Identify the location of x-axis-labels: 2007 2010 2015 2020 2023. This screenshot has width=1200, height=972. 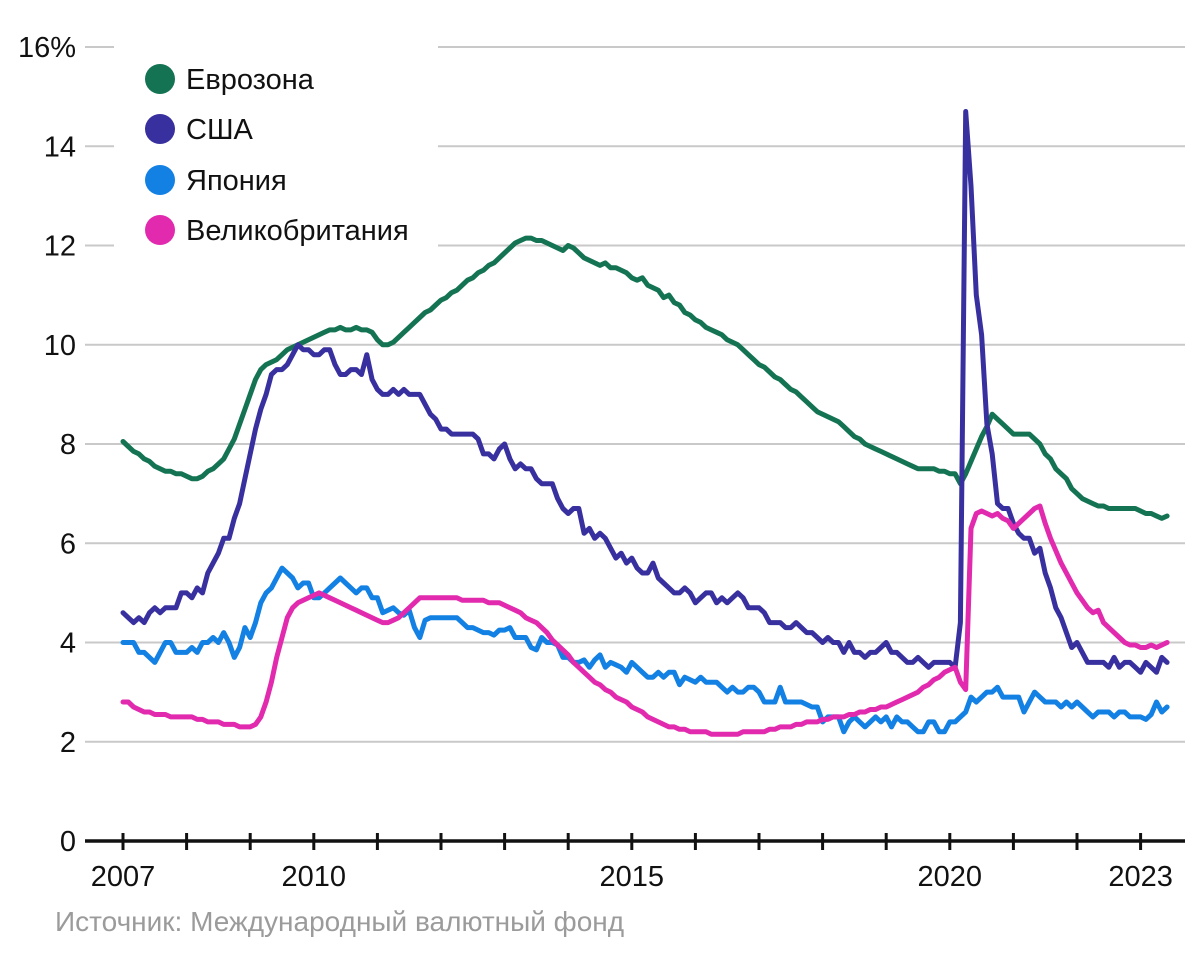
(632, 877).